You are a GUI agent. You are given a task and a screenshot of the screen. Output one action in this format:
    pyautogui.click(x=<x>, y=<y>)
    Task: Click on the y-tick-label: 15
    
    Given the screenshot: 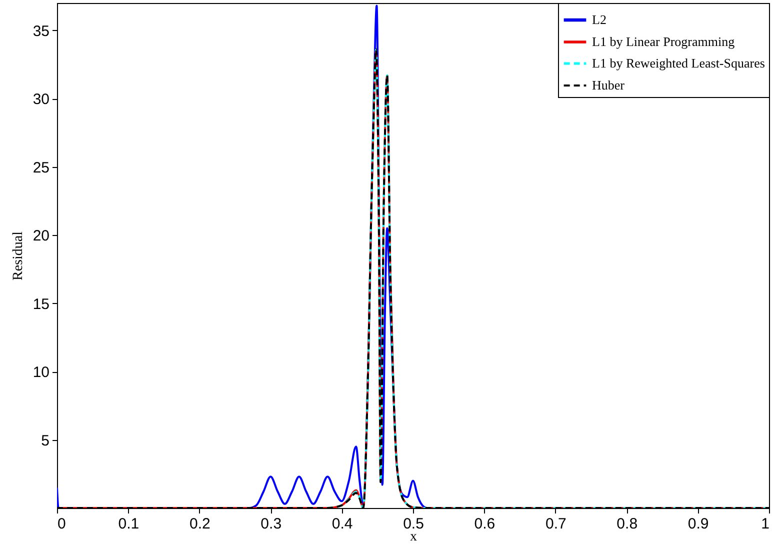 What is the action you would take?
    pyautogui.click(x=41, y=304)
    